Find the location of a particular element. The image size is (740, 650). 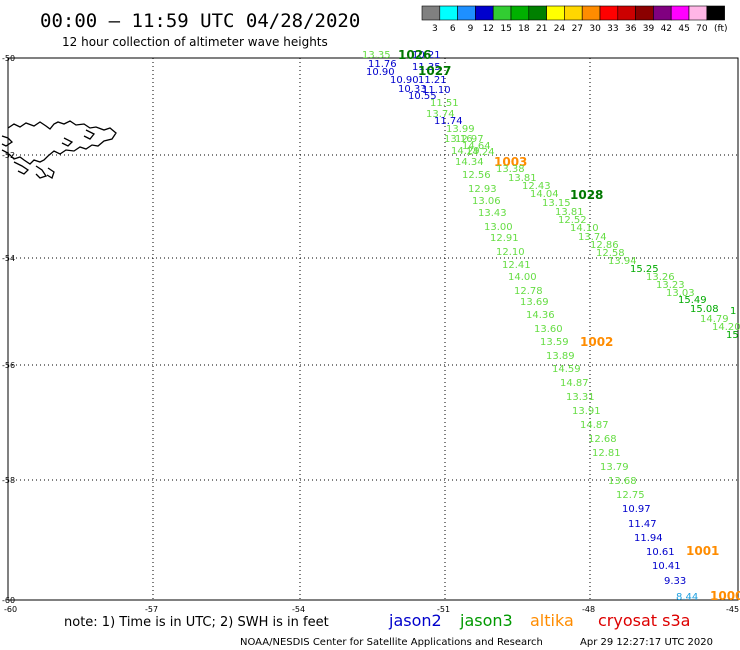

wave-height-label: 13.60 is located at coordinates (548, 329).